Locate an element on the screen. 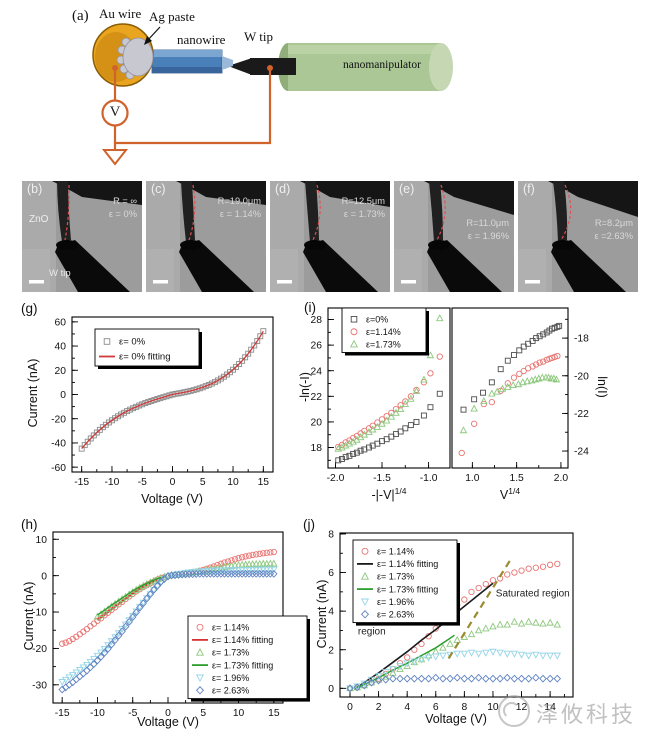 The width and height of the screenshot is (656, 745). chart-i-left-y-axis-title: -ln(-I) is located at coordinates (305, 387).